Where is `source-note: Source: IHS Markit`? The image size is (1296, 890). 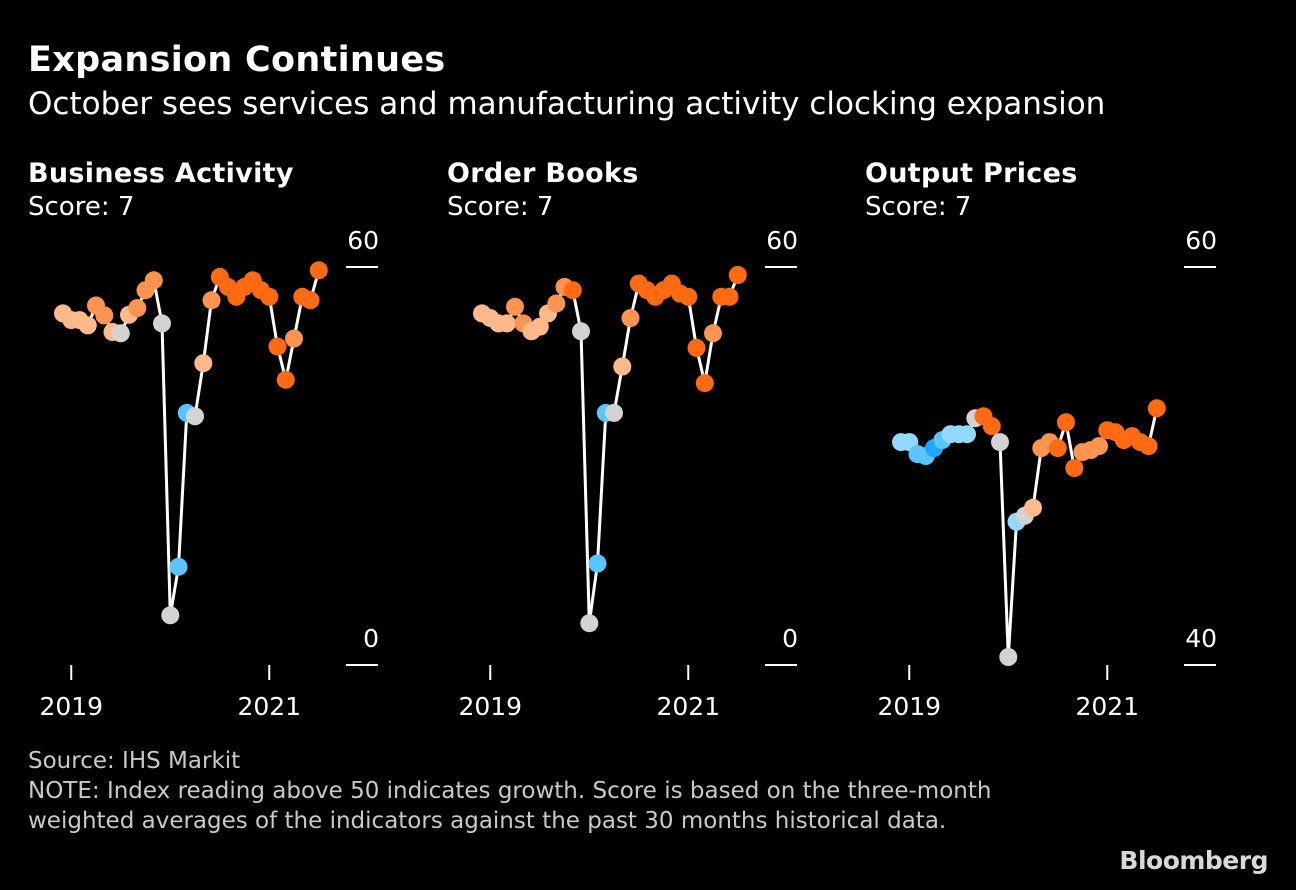
source-note: Source: IHS Markit is located at coordinates (134, 761).